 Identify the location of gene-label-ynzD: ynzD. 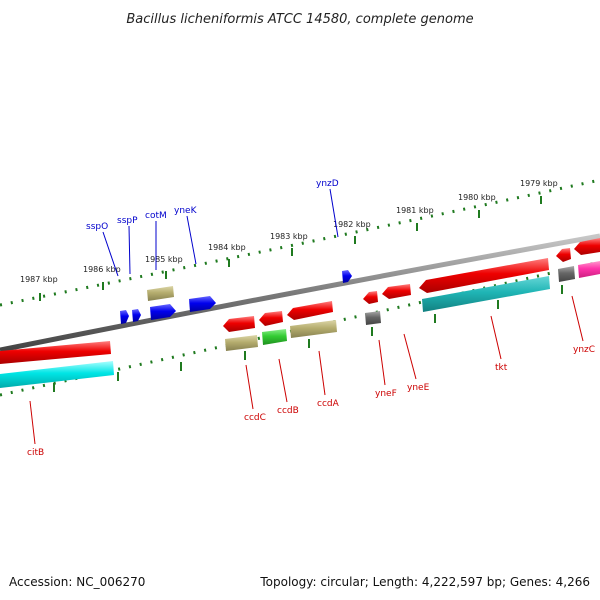
(327, 184).